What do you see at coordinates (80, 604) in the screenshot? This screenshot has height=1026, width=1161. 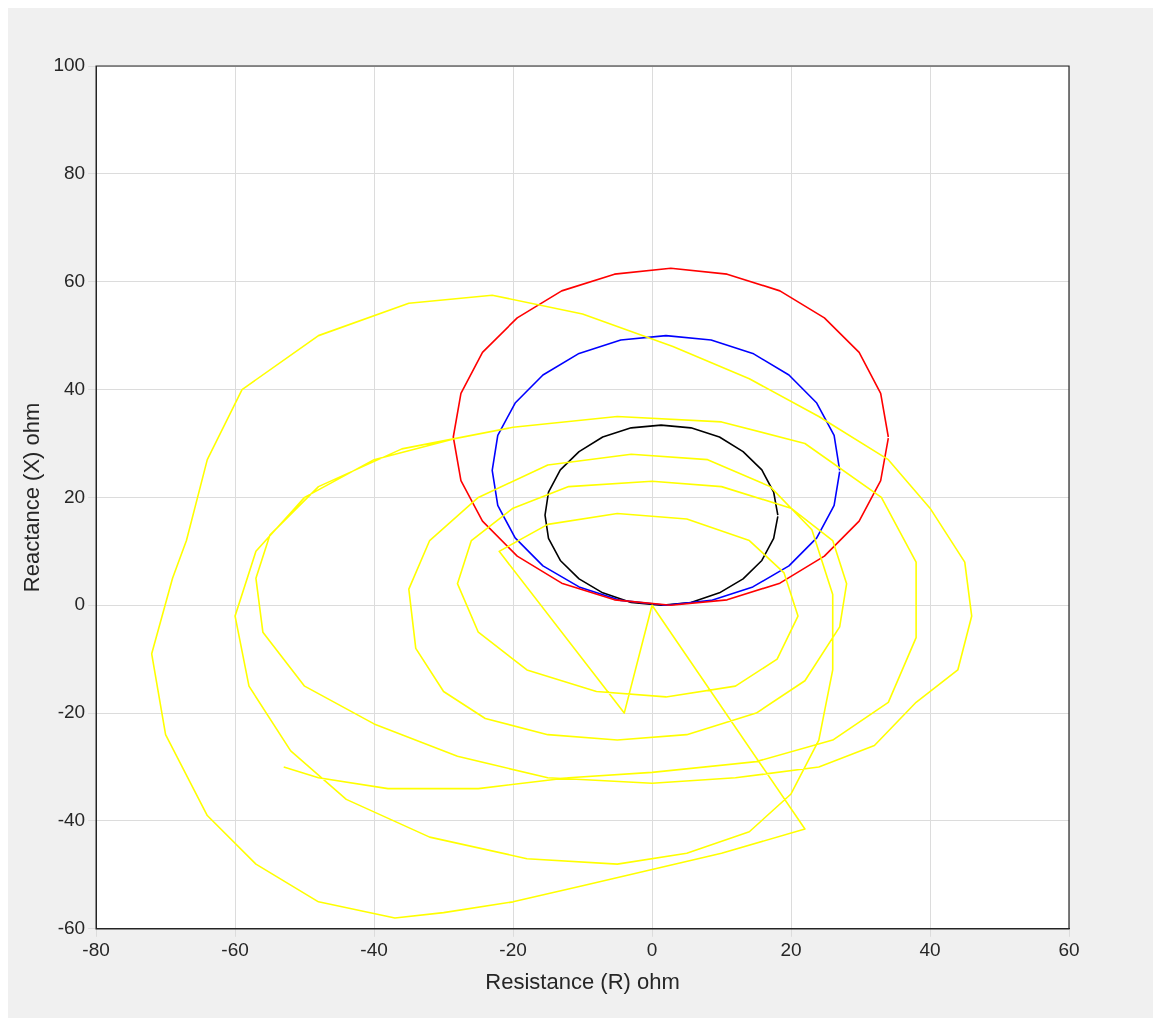 I see `y-tick-label: 0` at bounding box center [80, 604].